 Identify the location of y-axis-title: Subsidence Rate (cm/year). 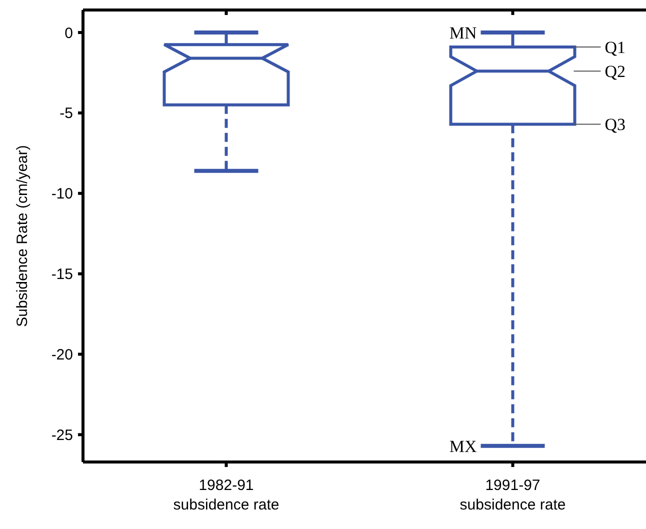
(22, 236).